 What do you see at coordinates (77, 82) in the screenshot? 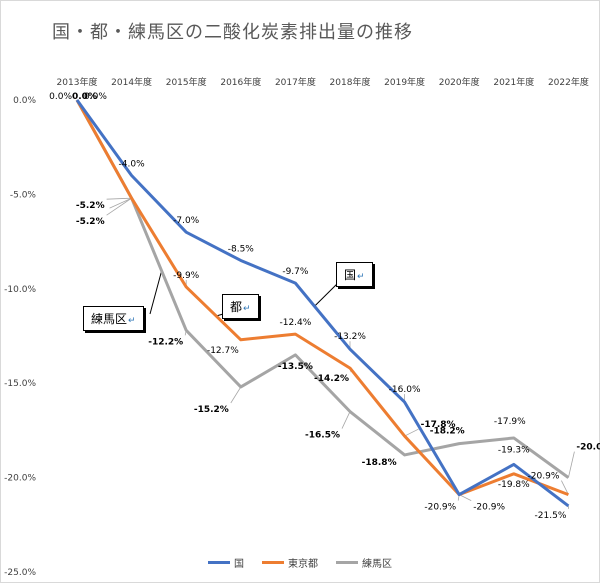
I see `x-tick-label: 2013年度` at bounding box center [77, 82].